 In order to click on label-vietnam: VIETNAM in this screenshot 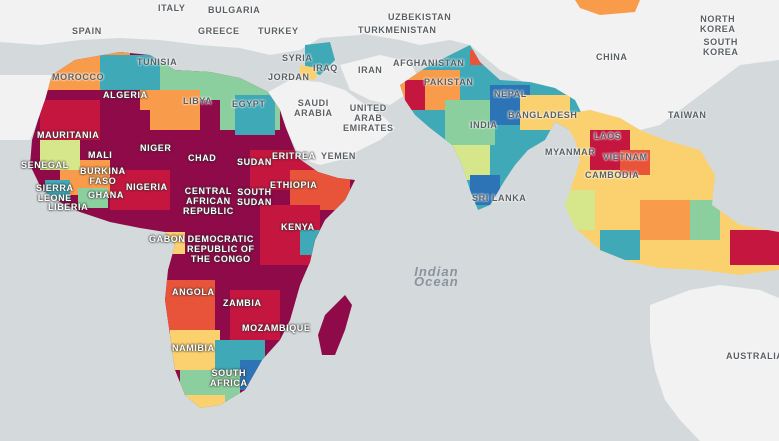, I will do `click(625, 157)`.